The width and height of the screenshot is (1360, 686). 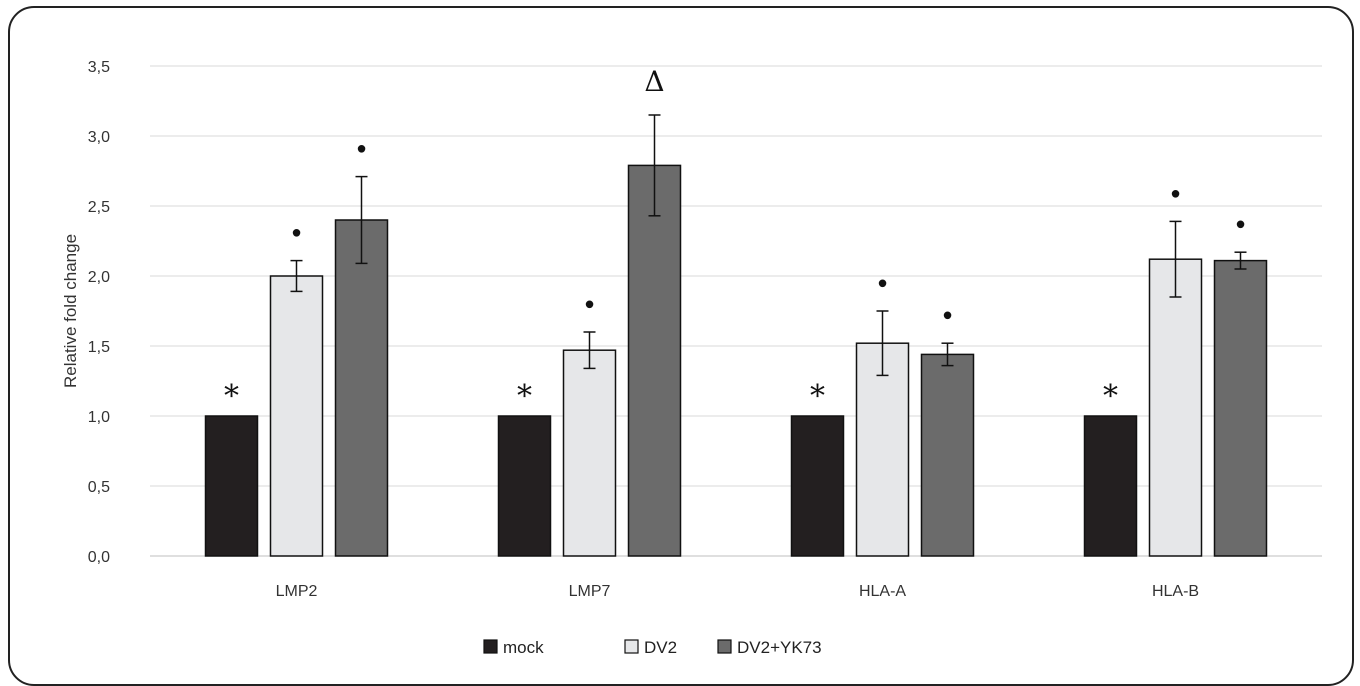 I want to click on y-tick-label: 0,5, so click(x=99, y=487).